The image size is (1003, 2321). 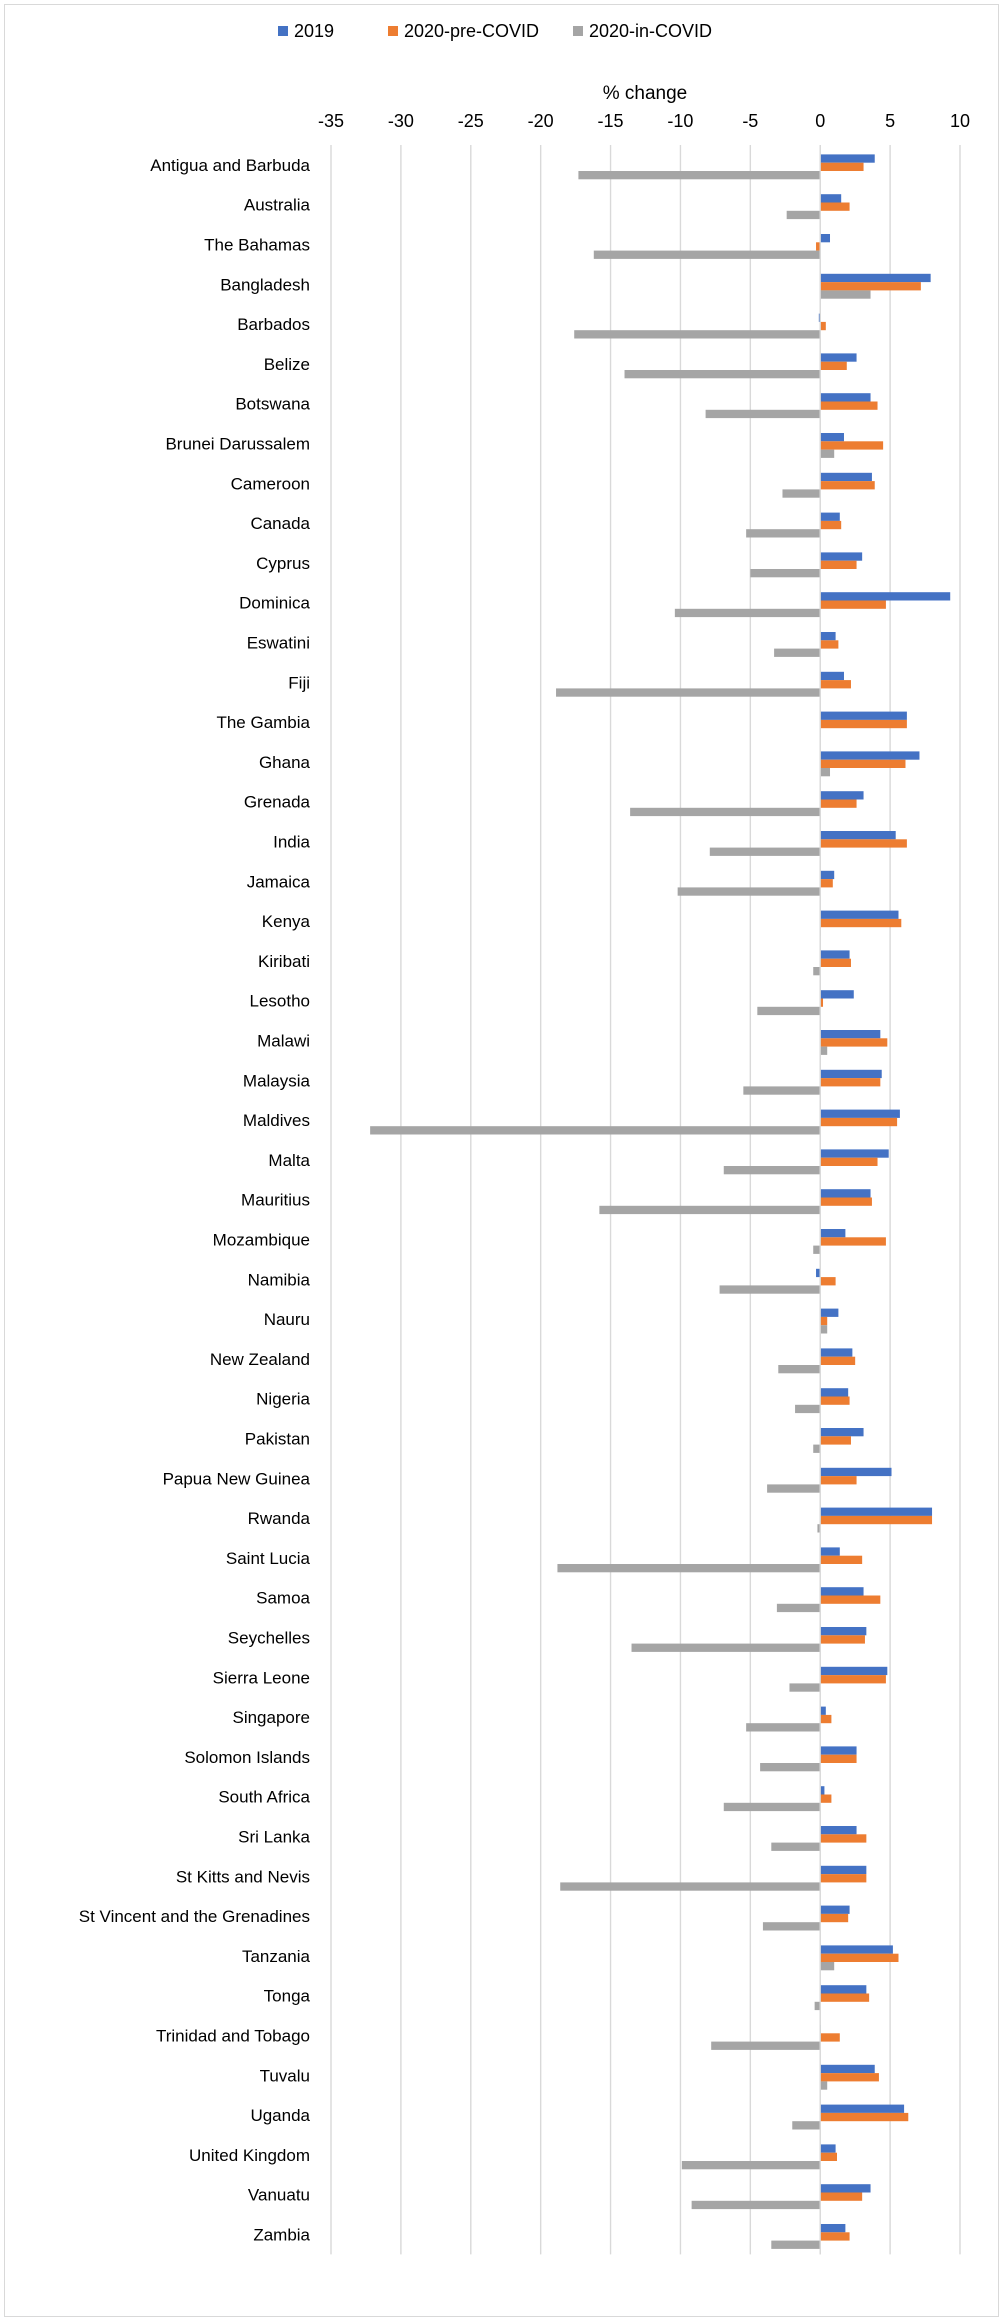 I want to click on legend-swatch-2019, so click(x=283, y=31).